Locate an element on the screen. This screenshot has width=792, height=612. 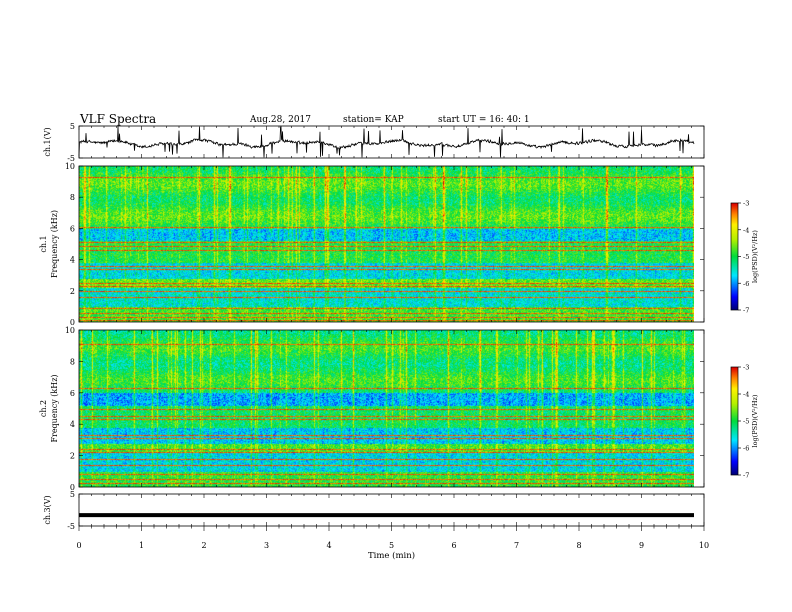
chart-start-time: start UT = 16: 40: 1 is located at coordinates (484, 120).